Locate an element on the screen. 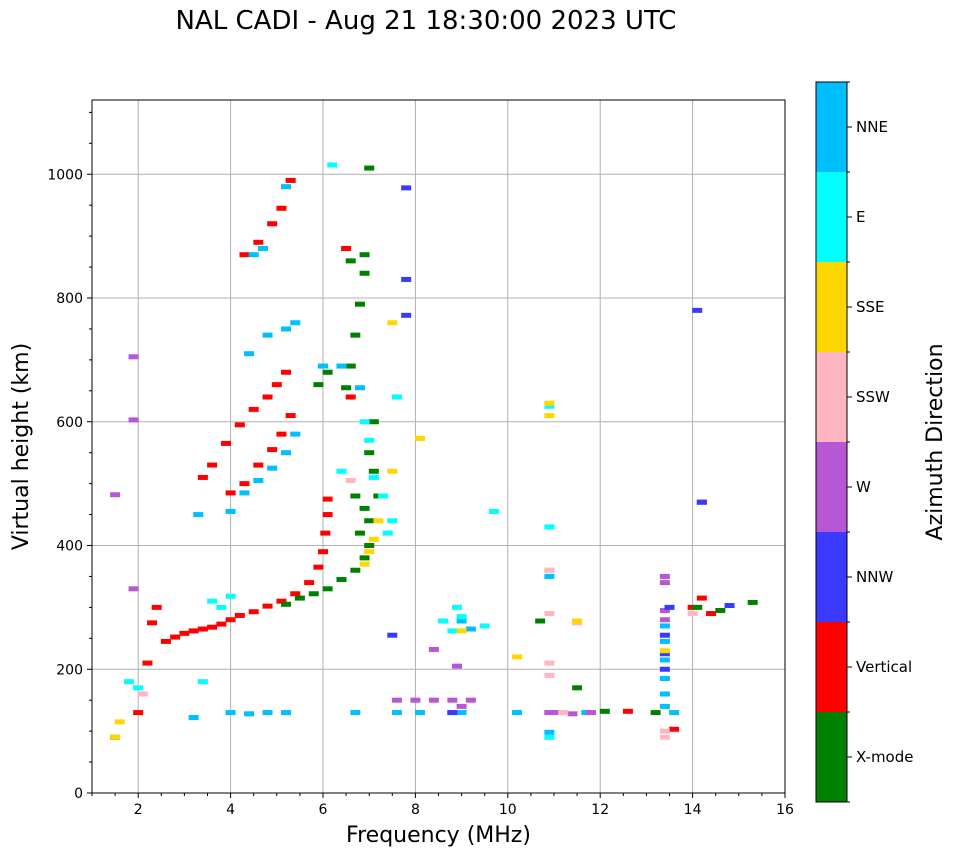 The image size is (958, 857). x-tick-label: 16 is located at coordinates (785, 810).